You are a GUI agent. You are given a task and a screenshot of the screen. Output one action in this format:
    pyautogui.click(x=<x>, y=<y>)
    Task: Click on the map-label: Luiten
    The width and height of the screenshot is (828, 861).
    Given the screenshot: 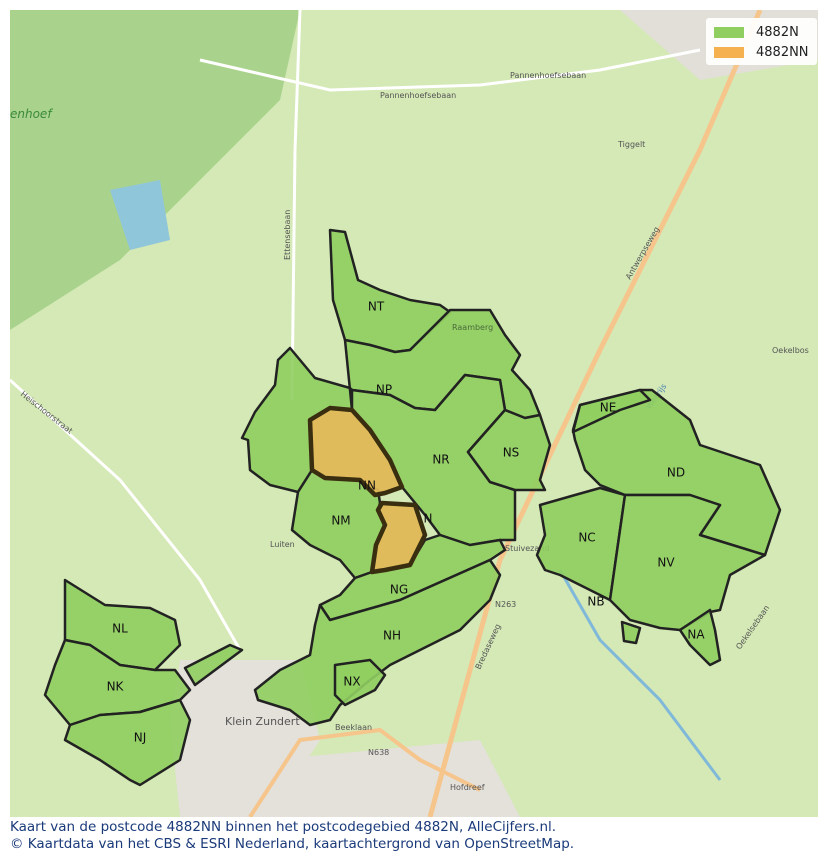 What is the action you would take?
    pyautogui.click(x=282, y=544)
    